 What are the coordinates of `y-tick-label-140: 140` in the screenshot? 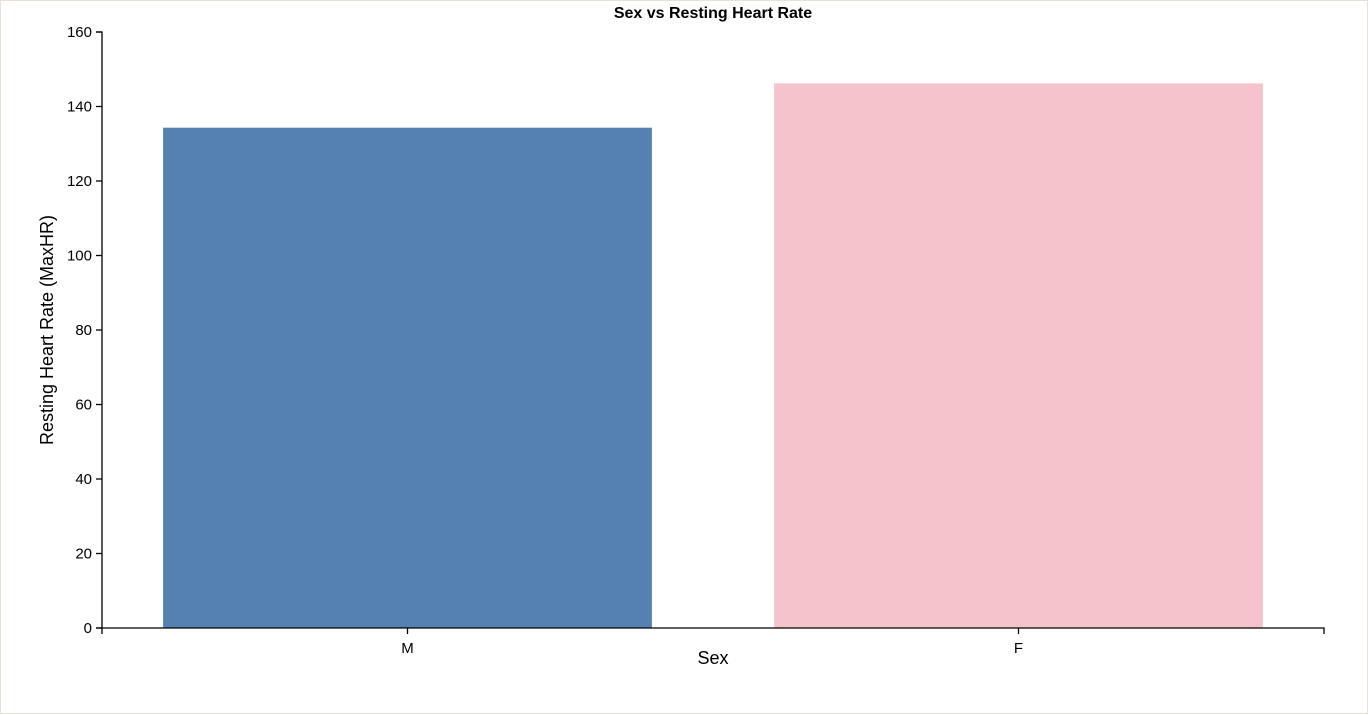 It's located at (79, 107).